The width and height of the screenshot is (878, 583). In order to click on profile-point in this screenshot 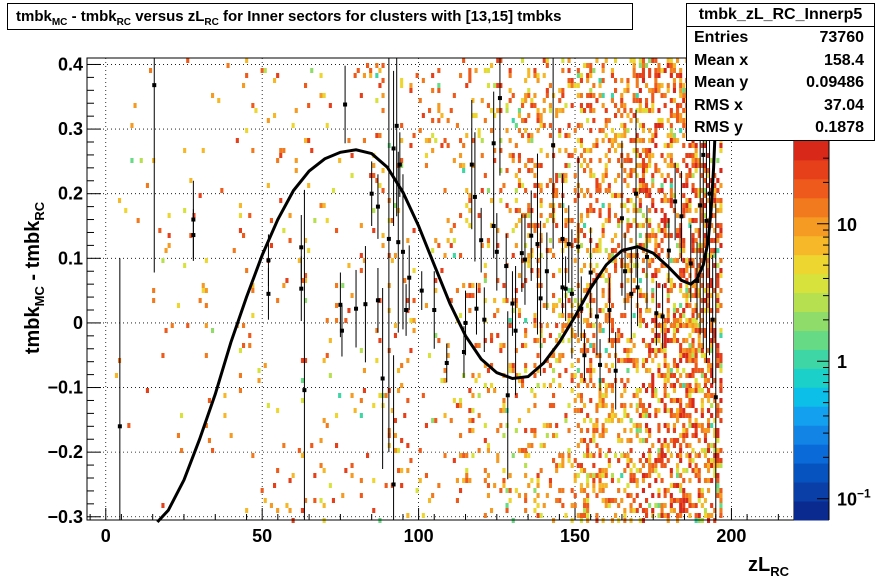, I will do `click(382, 378)`.